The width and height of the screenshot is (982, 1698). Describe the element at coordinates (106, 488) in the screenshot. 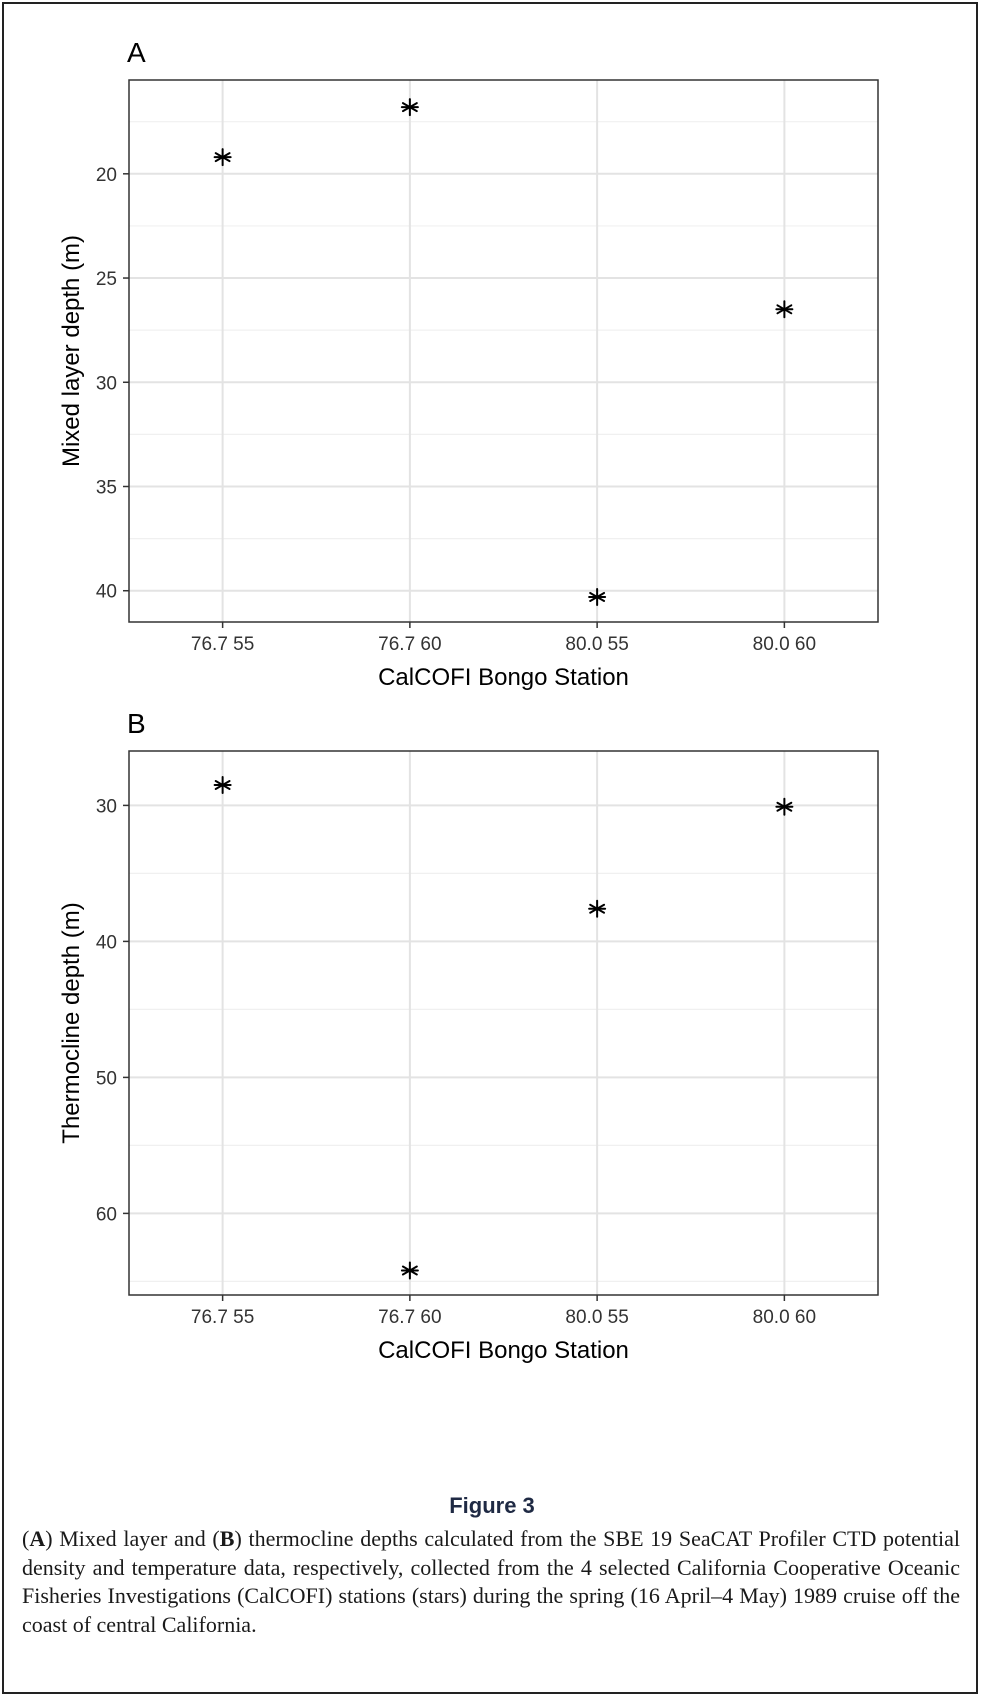

I see `y-tick-label: 35` at that location.